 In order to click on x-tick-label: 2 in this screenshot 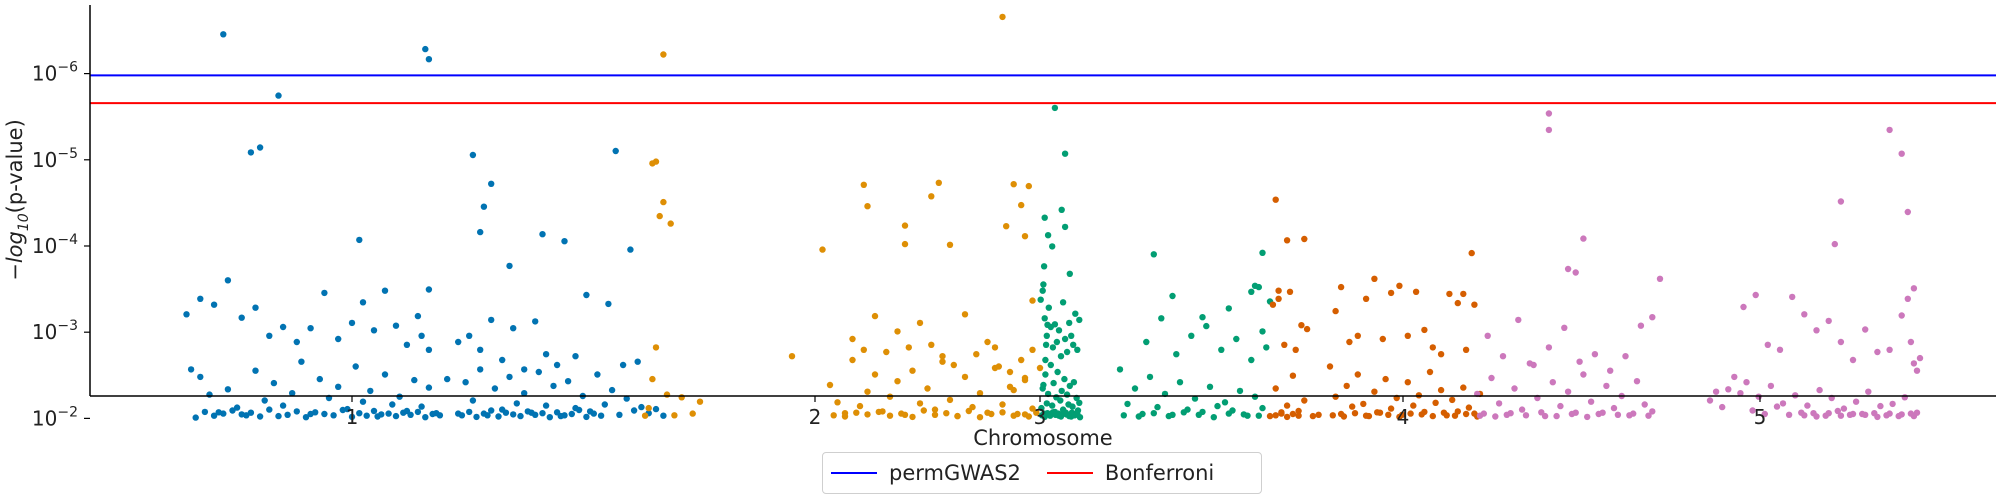, I will do `click(815, 417)`.